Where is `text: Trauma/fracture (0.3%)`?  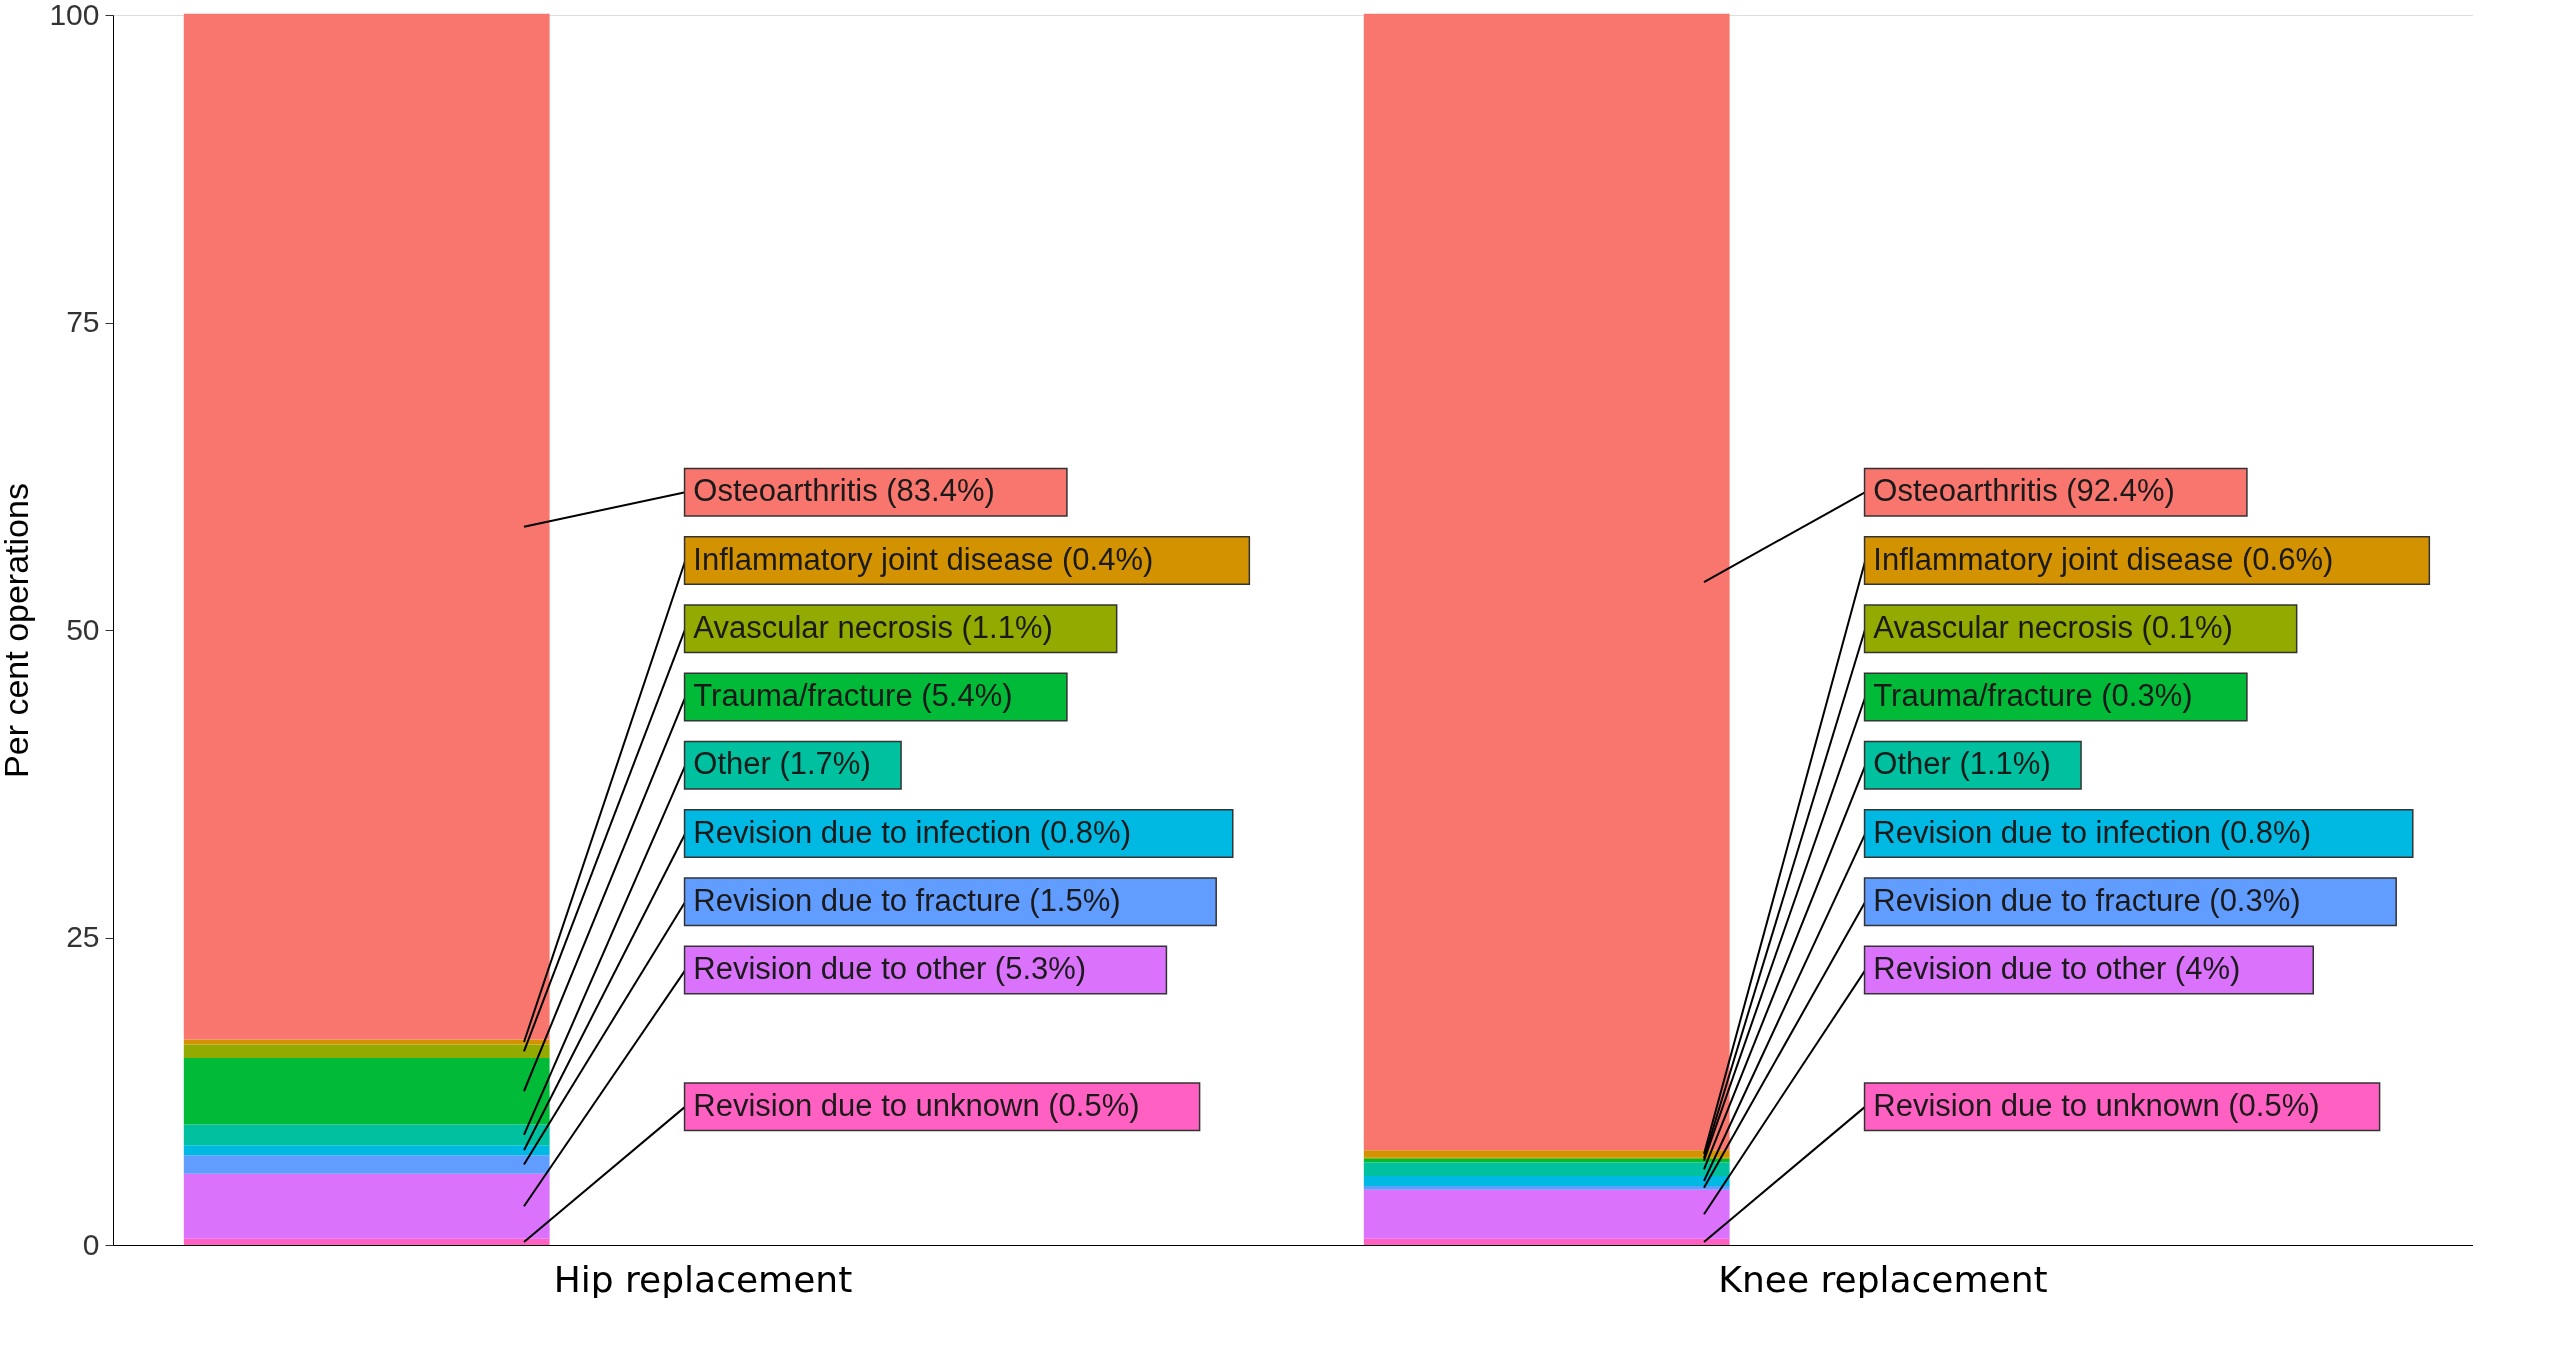
text: Trauma/fracture (0.3%) is located at coordinates (2033, 696).